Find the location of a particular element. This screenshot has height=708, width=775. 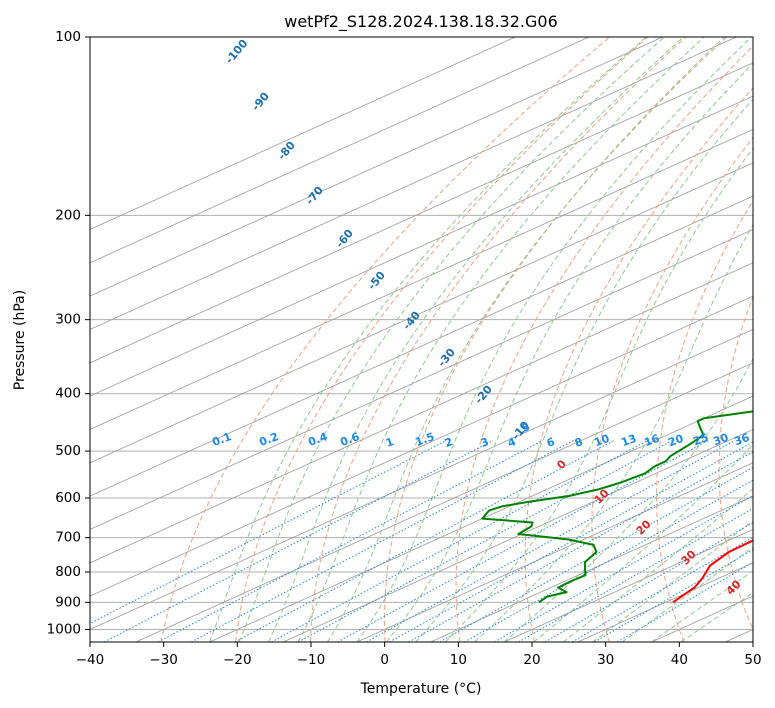

y-tick-label: 1000 is located at coordinates (64, 629).